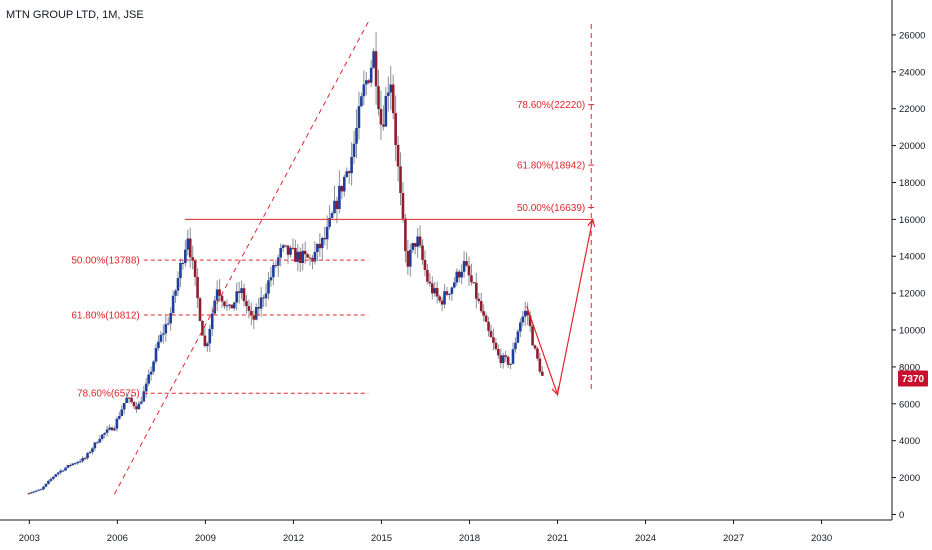 This screenshot has height=550, width=932. I want to click on y-tick-label: 24000, so click(912, 72).